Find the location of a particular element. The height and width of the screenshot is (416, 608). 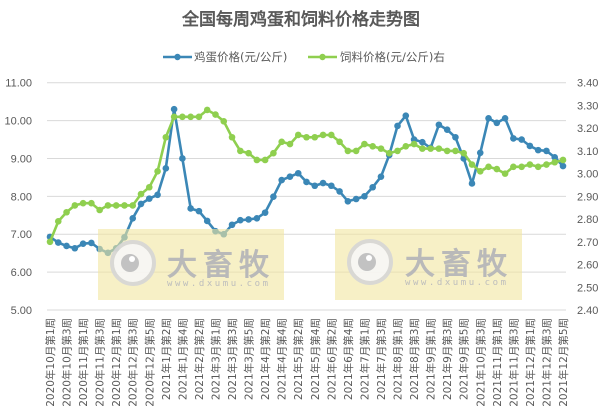

x-axis-tick-label: 2020年10月第1周 is located at coordinates (50, 362).